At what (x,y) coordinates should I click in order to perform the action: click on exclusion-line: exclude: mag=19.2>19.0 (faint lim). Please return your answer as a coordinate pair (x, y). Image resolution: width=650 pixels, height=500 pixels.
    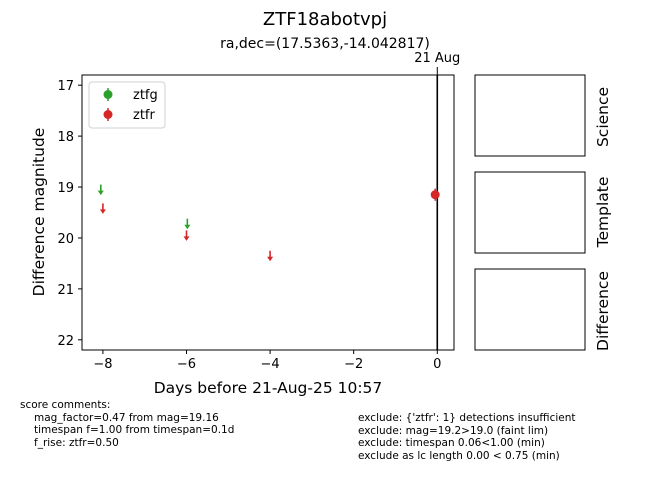
    Looking at the image, I should click on (453, 430).